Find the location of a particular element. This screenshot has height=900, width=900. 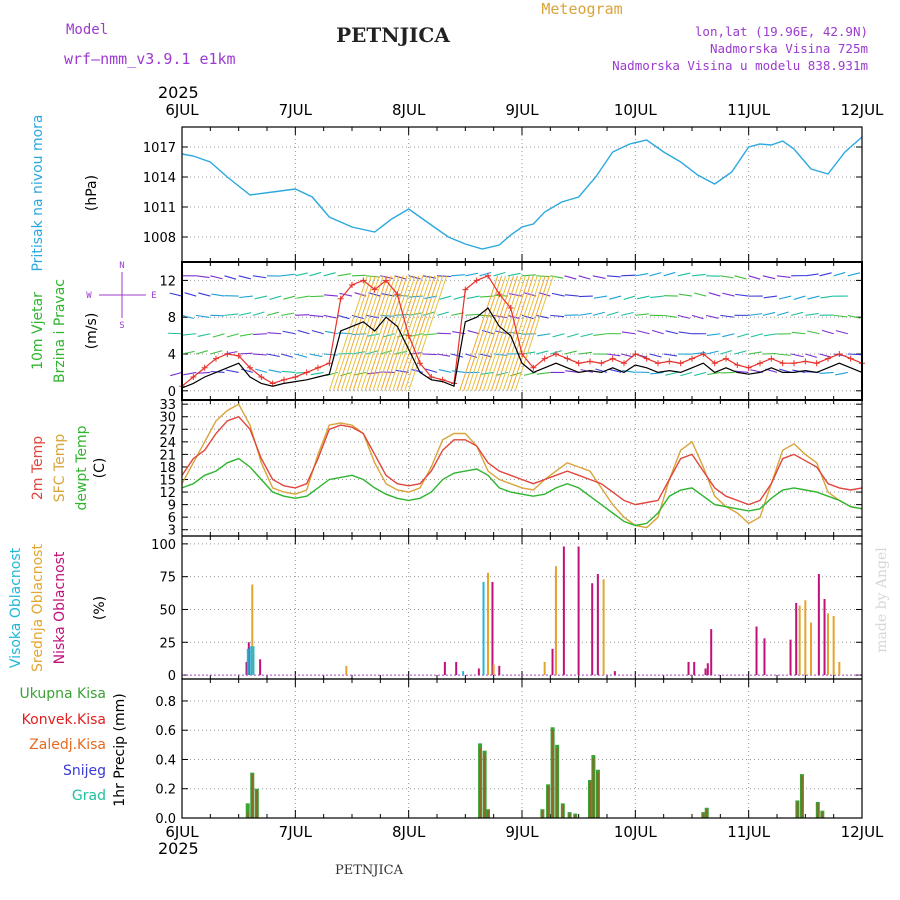

wind-ylabel-line2: Brzina i Pravac is located at coordinates (60, 331).